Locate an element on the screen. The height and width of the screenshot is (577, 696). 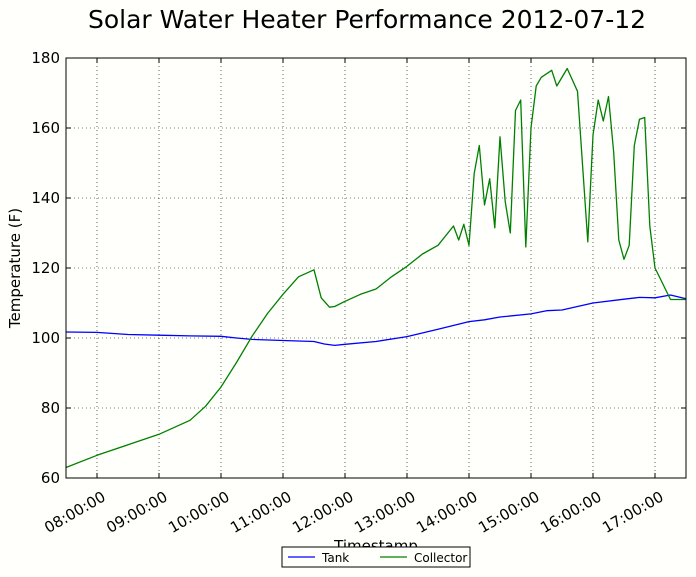
y-tick-label: 180 is located at coordinates (45, 58).